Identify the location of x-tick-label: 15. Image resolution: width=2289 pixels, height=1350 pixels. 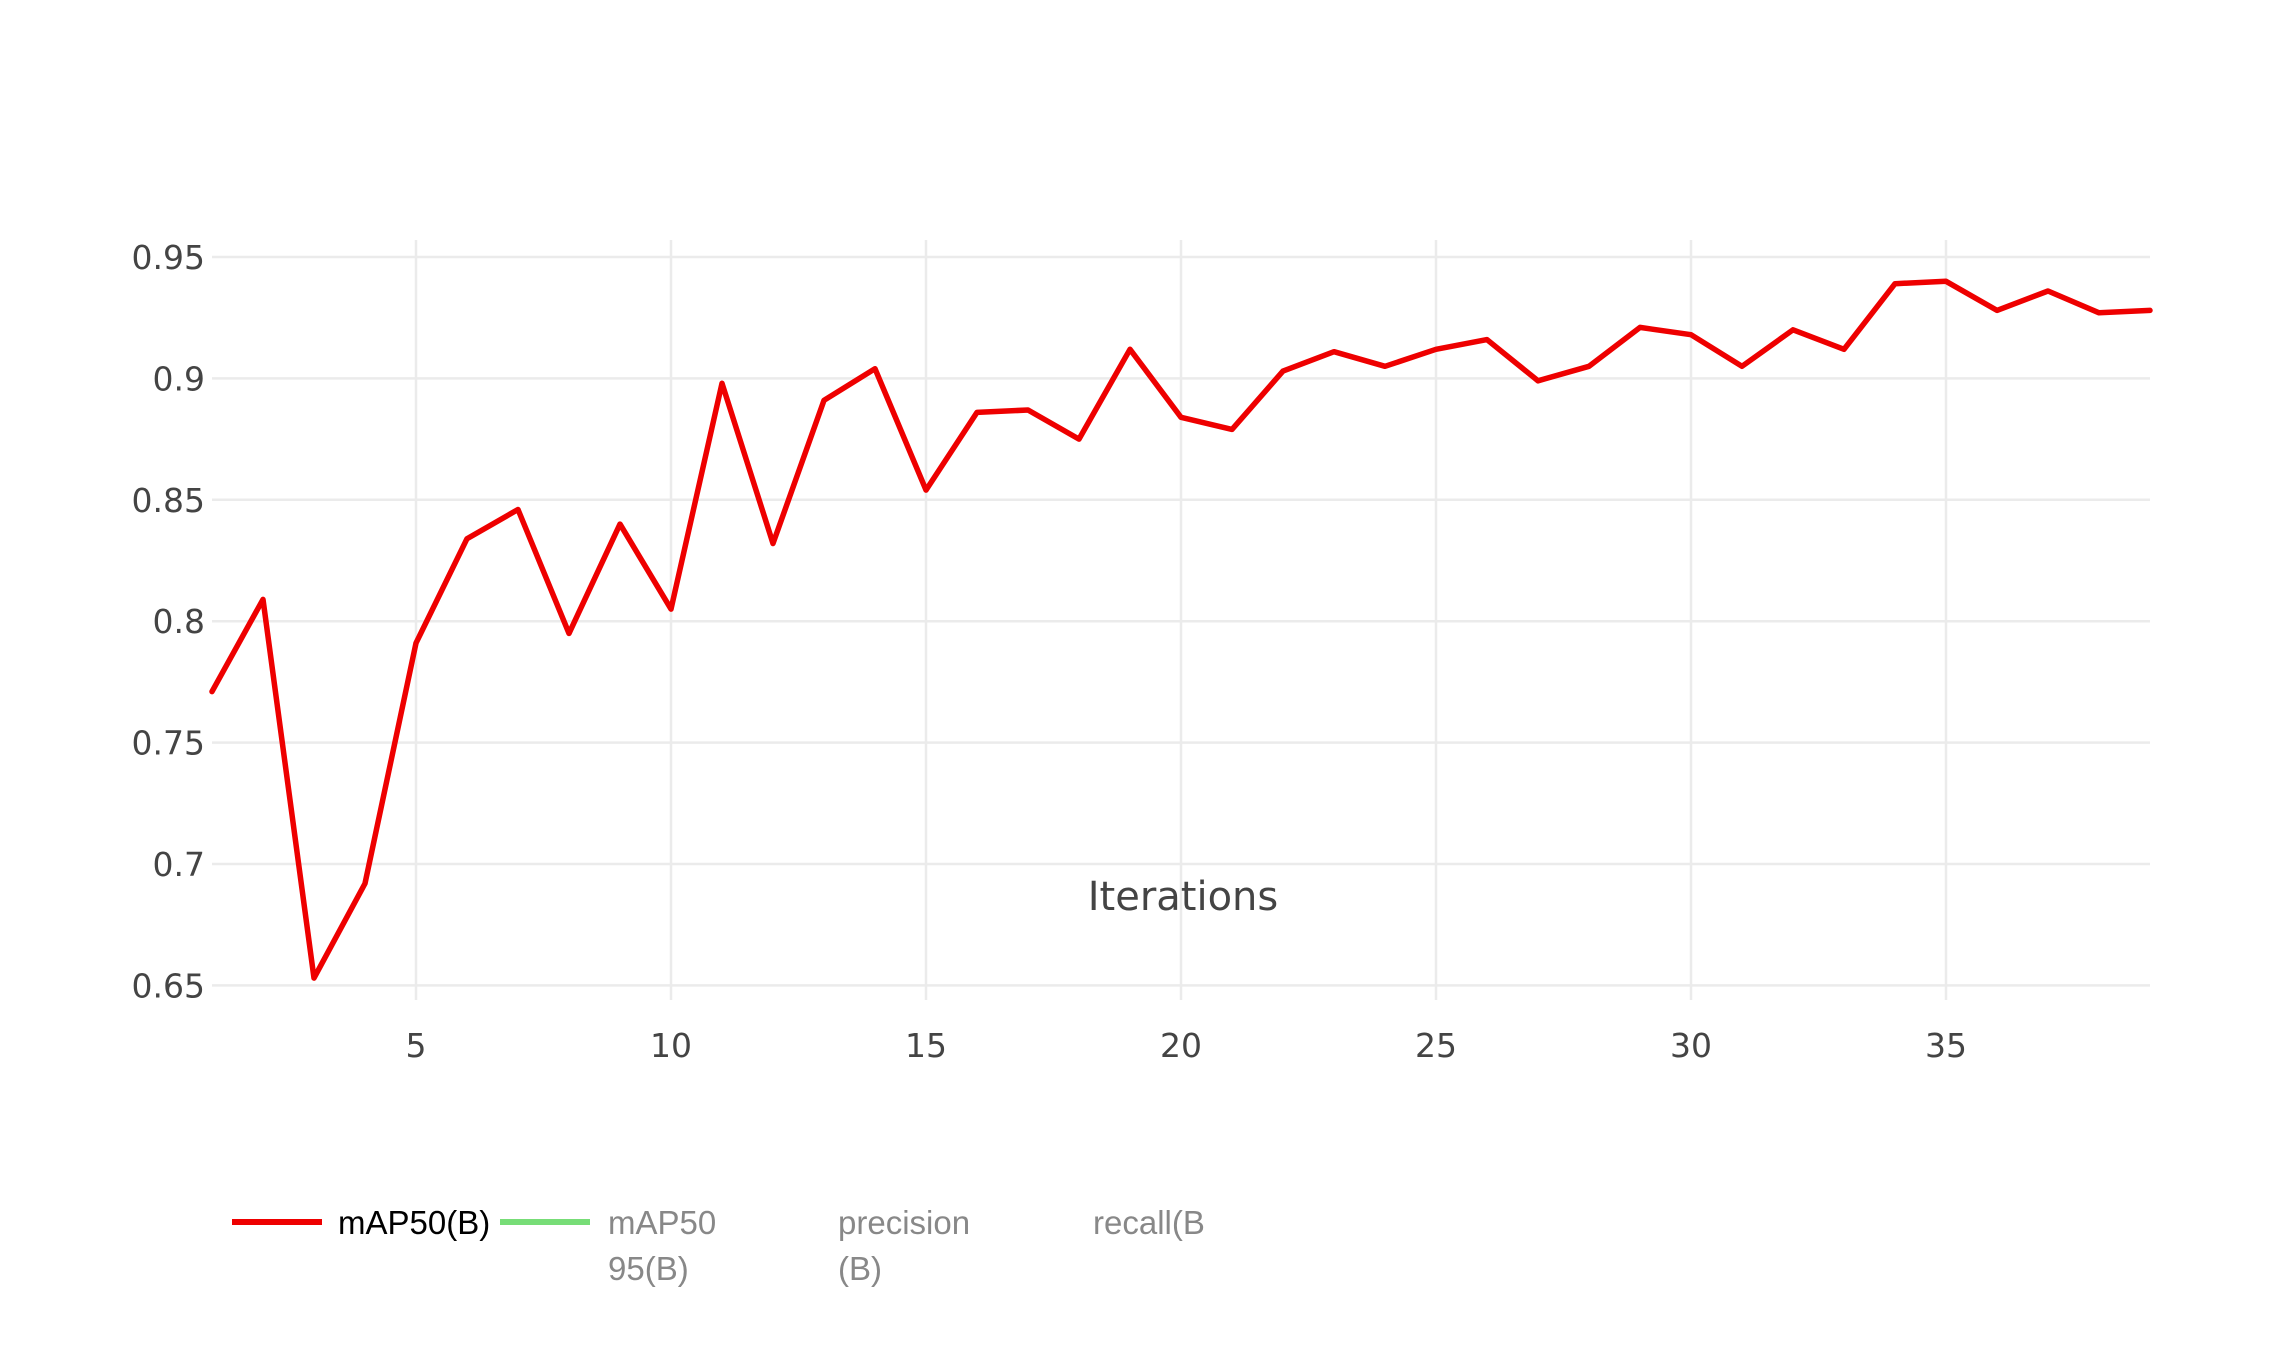
(926, 1045).